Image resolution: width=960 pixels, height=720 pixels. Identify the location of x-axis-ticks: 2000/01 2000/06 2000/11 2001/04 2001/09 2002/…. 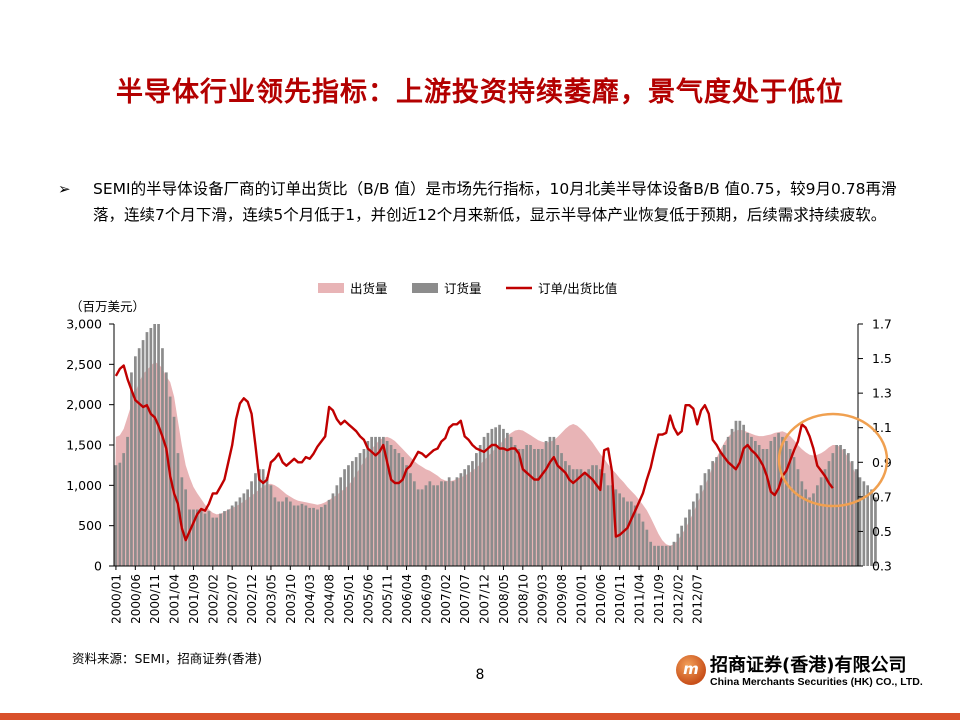
(407, 595).